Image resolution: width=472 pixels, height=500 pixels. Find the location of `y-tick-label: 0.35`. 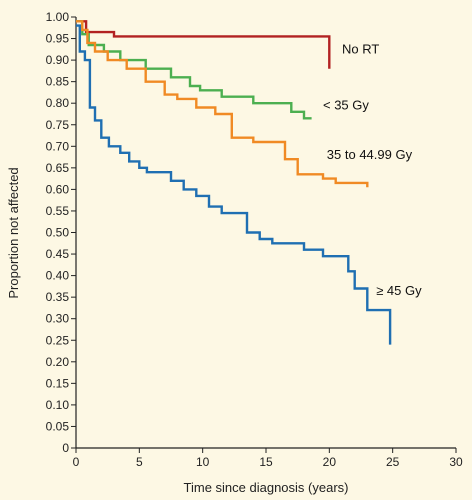

y-tick-label: 0.35 is located at coordinates (58, 297).